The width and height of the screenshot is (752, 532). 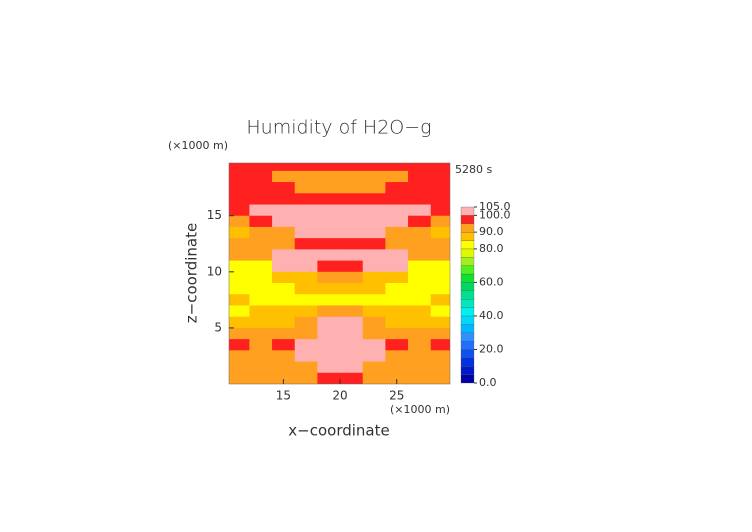 I want to click on chart-title: Humidity of H2O−g, so click(x=338, y=128).